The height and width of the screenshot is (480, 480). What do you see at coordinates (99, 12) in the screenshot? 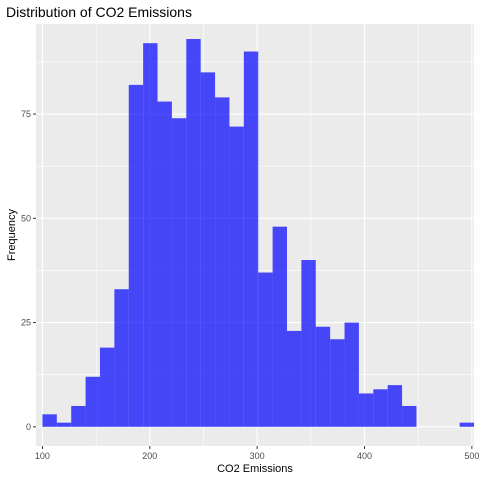
I see `chart-title: Distribution of CO2 Emissions` at bounding box center [99, 12].